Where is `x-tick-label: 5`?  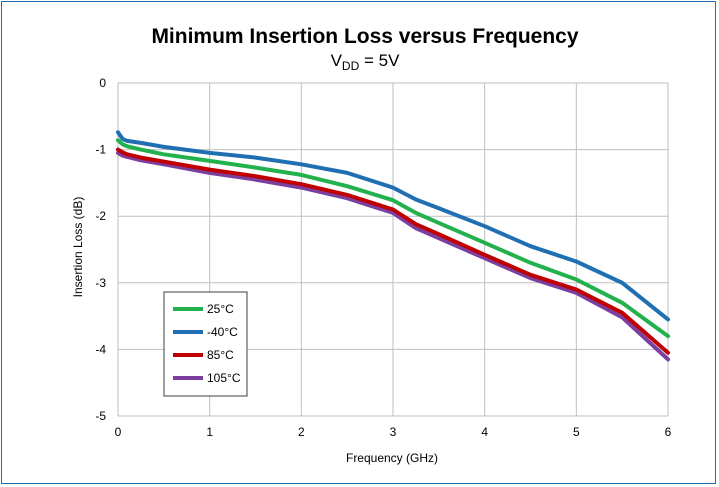 x-tick-label: 5 is located at coordinates (576, 432).